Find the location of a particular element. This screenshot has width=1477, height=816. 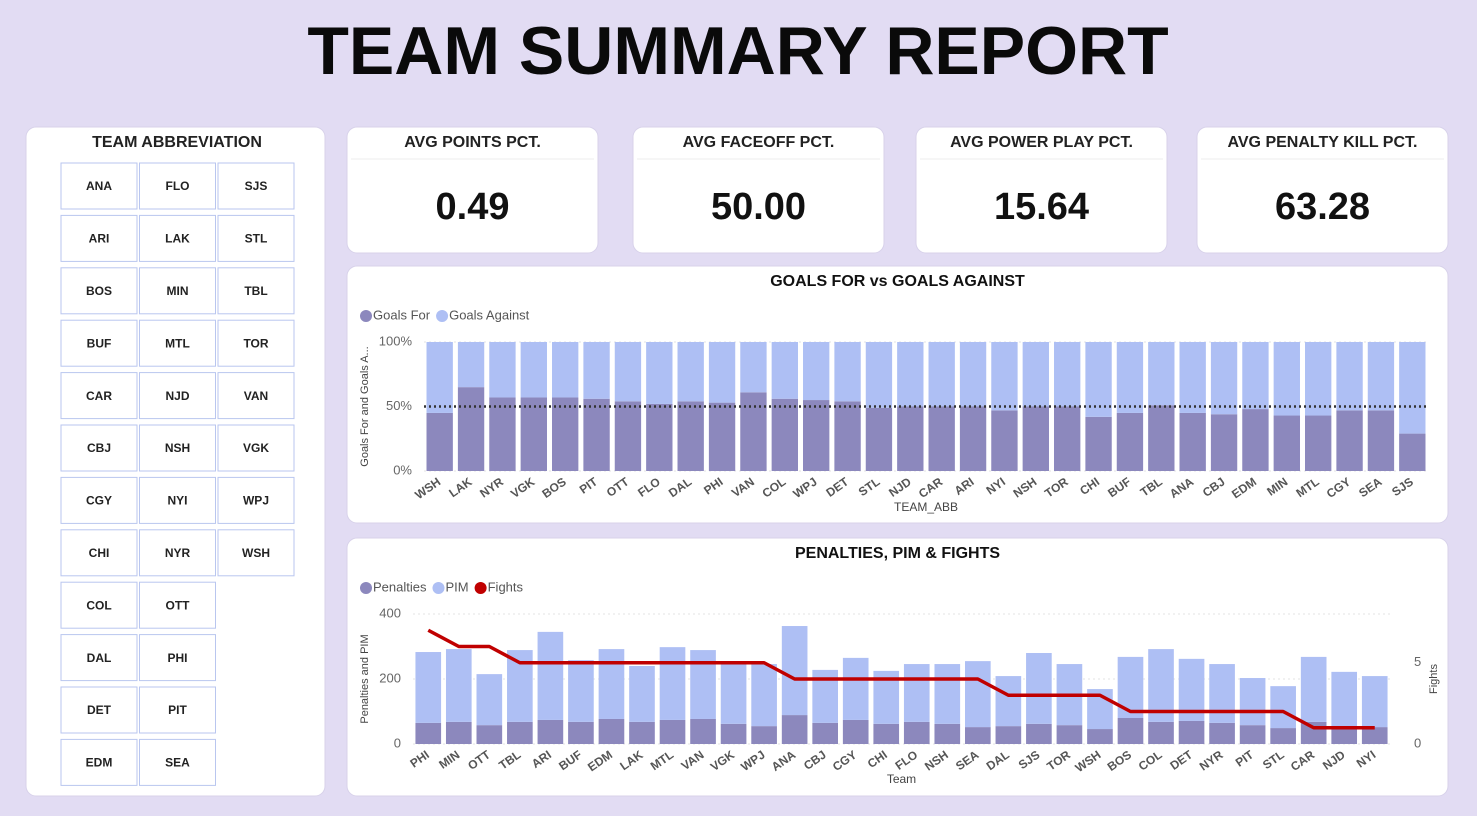

slicer-button-label: VGK is located at coordinates (256, 448).